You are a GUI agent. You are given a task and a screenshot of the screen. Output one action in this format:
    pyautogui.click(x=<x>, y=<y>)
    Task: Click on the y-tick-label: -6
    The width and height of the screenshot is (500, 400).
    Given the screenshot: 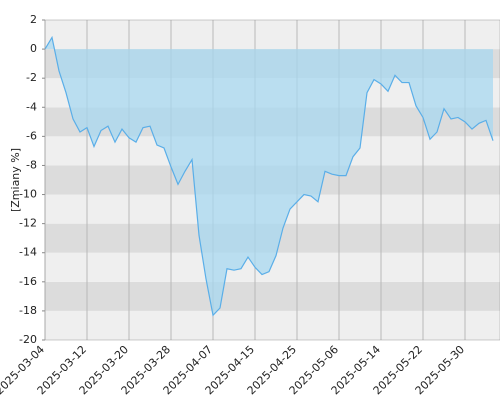 What is the action you would take?
    pyautogui.click(x=31, y=135)
    